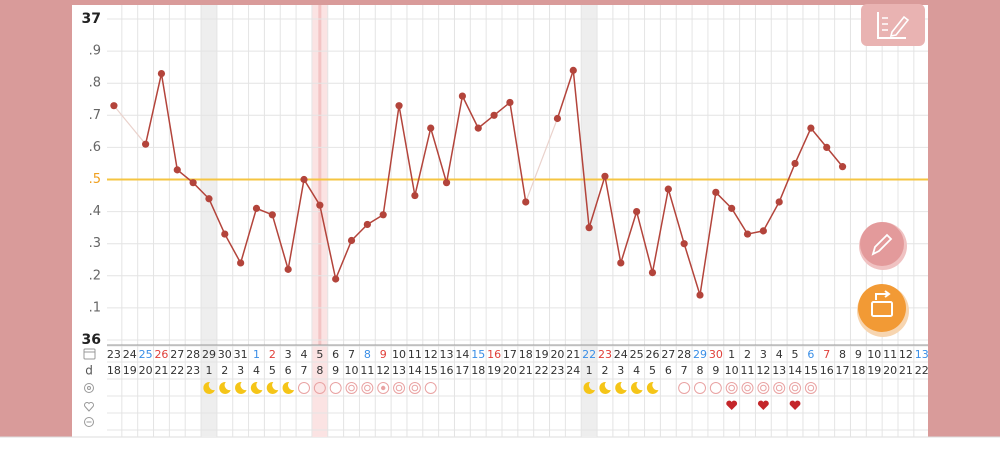 The width and height of the screenshot is (1000, 460). Describe the element at coordinates (447, 354) in the screenshot. I see `date-label: 13` at that location.